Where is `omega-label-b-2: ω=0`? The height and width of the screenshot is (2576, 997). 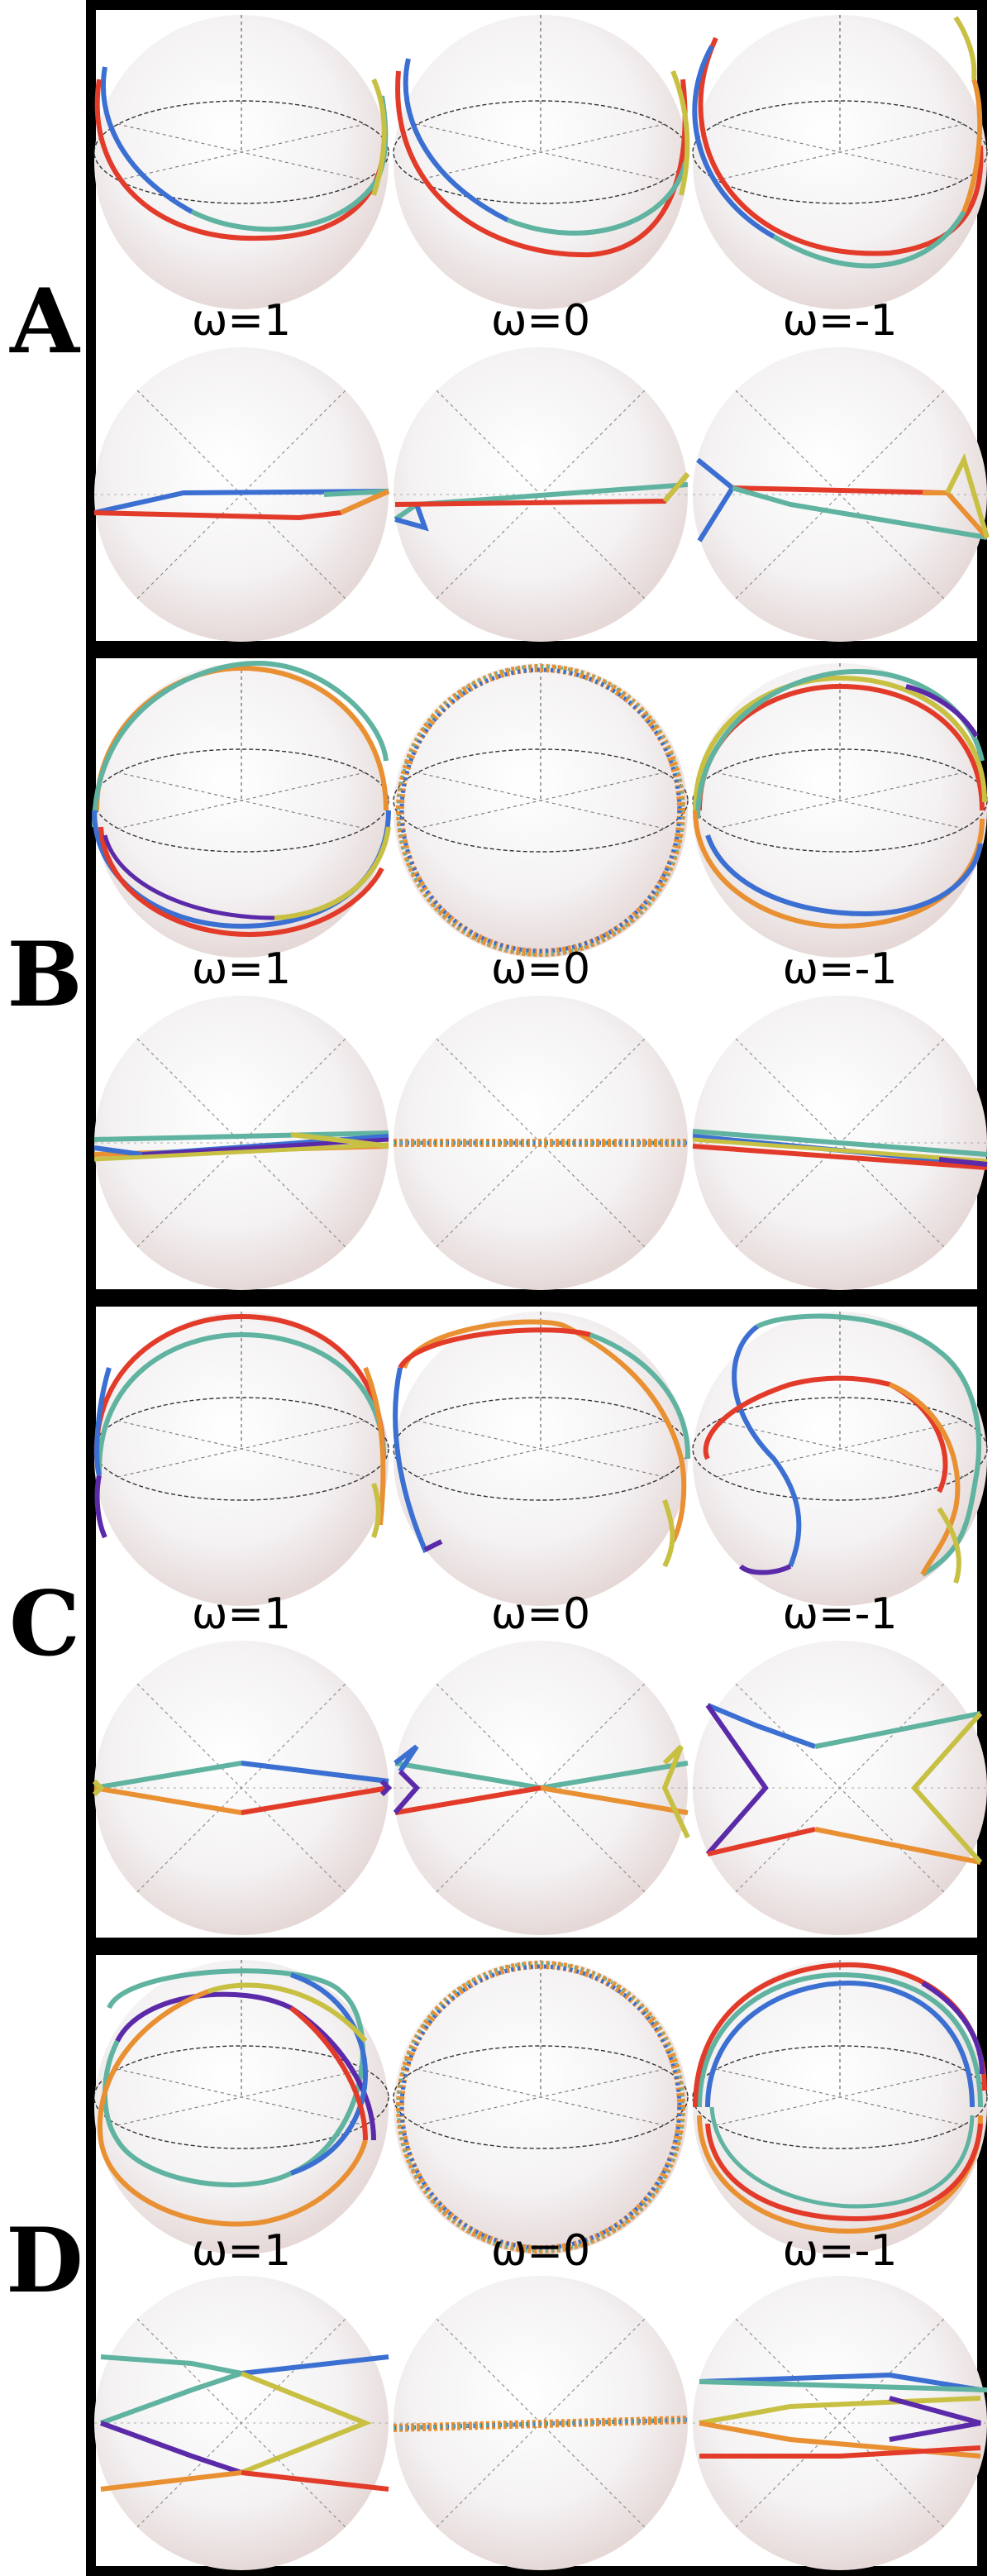 omega-label-b-2: ω=0 is located at coordinates (540, 969).